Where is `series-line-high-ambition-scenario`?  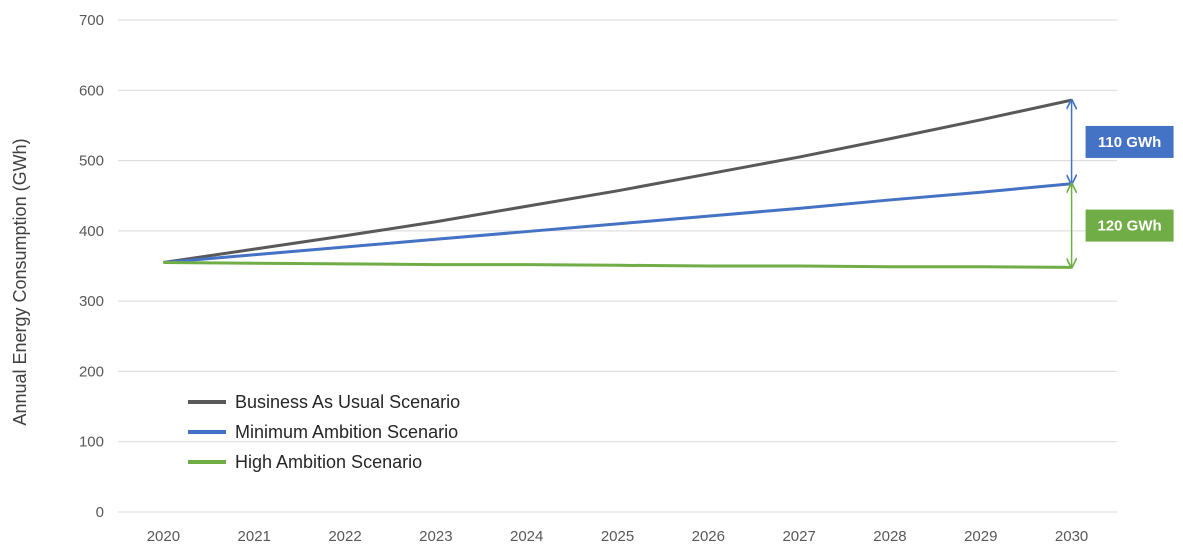
series-line-high-ambition-scenario is located at coordinates (617, 264).